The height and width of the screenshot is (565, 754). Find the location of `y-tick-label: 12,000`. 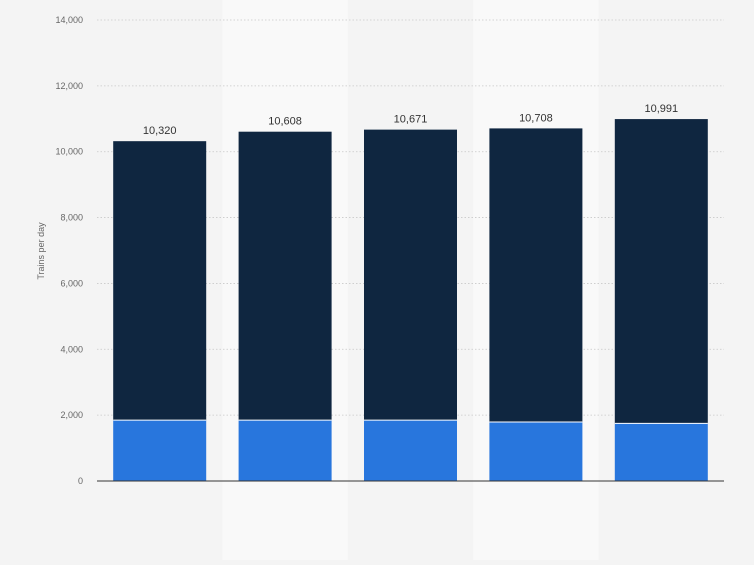

y-tick-label: 12,000 is located at coordinates (69, 86).